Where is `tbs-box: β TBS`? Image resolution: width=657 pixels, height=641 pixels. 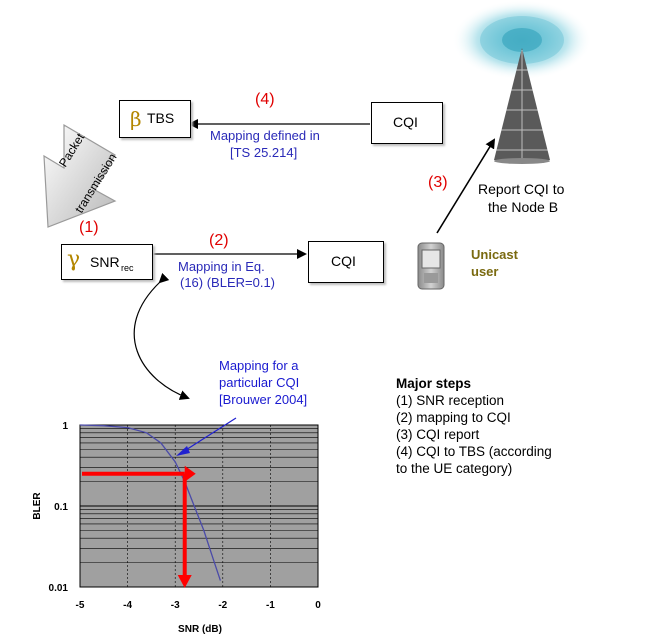
tbs-box: β TBS is located at coordinates (155, 119).